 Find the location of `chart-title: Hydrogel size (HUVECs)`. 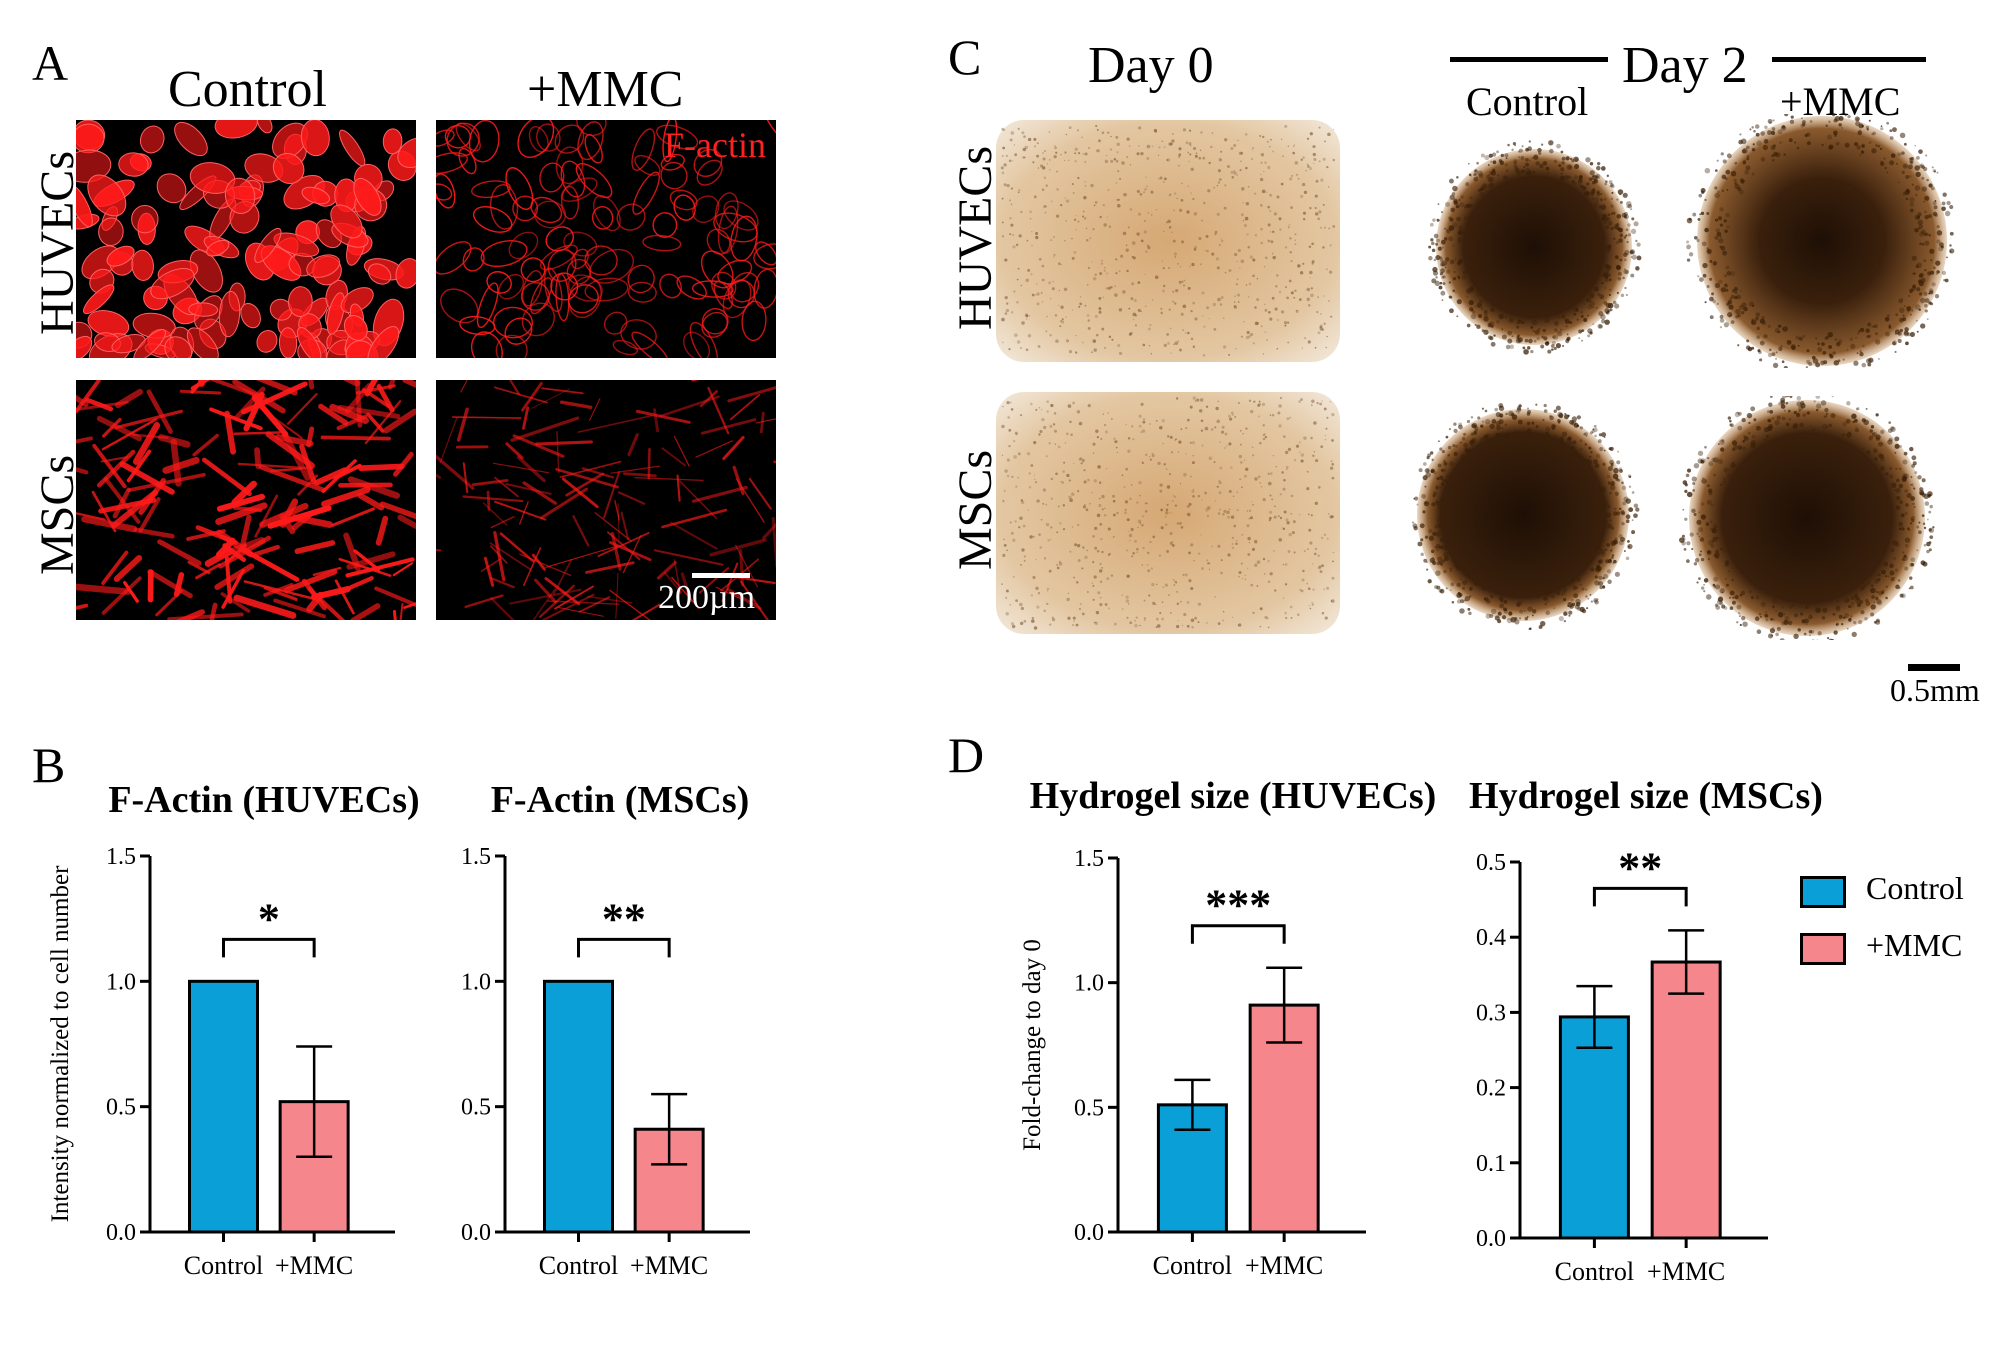

chart-title: Hydrogel size (HUVECs) is located at coordinates (1233, 796).